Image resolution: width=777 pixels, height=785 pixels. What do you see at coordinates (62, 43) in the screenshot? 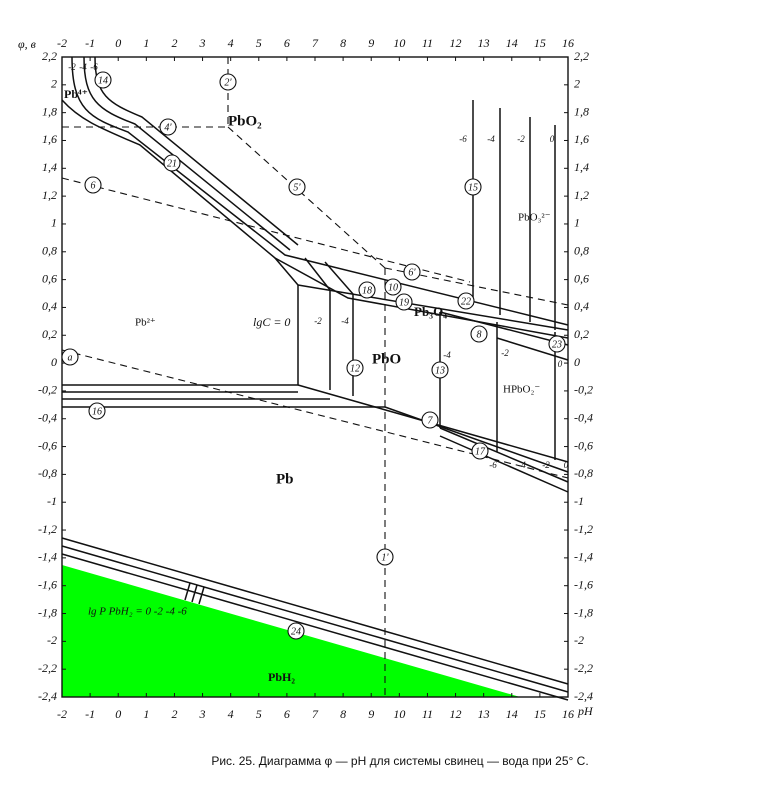
I see `x-tick-label: -2` at bounding box center [62, 43].